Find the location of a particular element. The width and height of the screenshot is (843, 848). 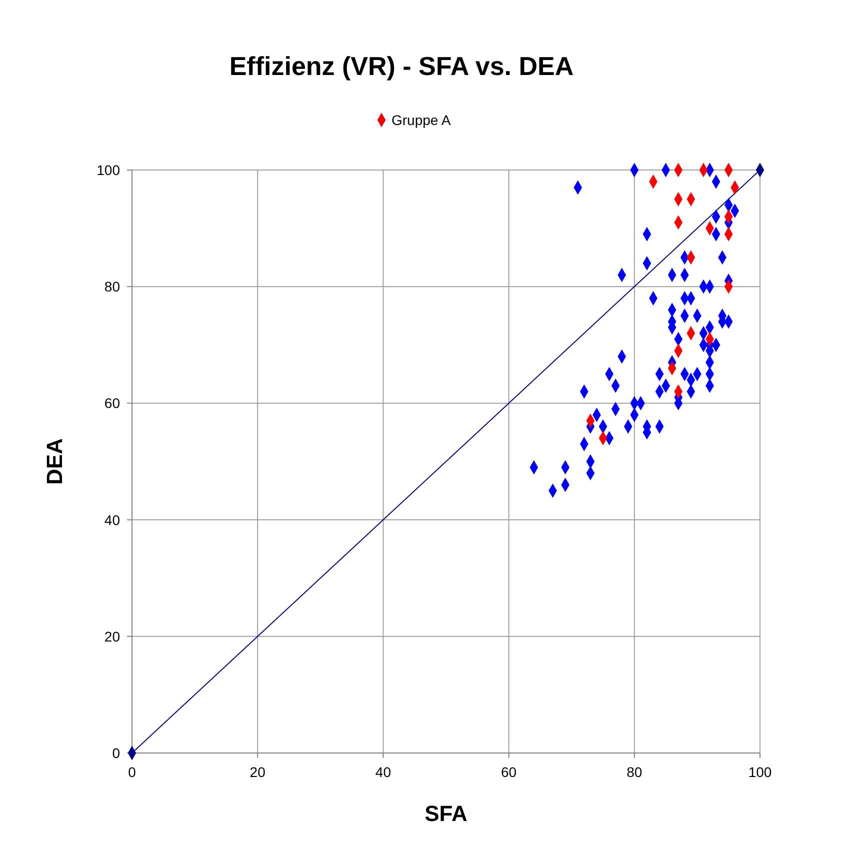

chart-title: Effizienz (VR) - SFA vs. DEA is located at coordinates (401, 66).